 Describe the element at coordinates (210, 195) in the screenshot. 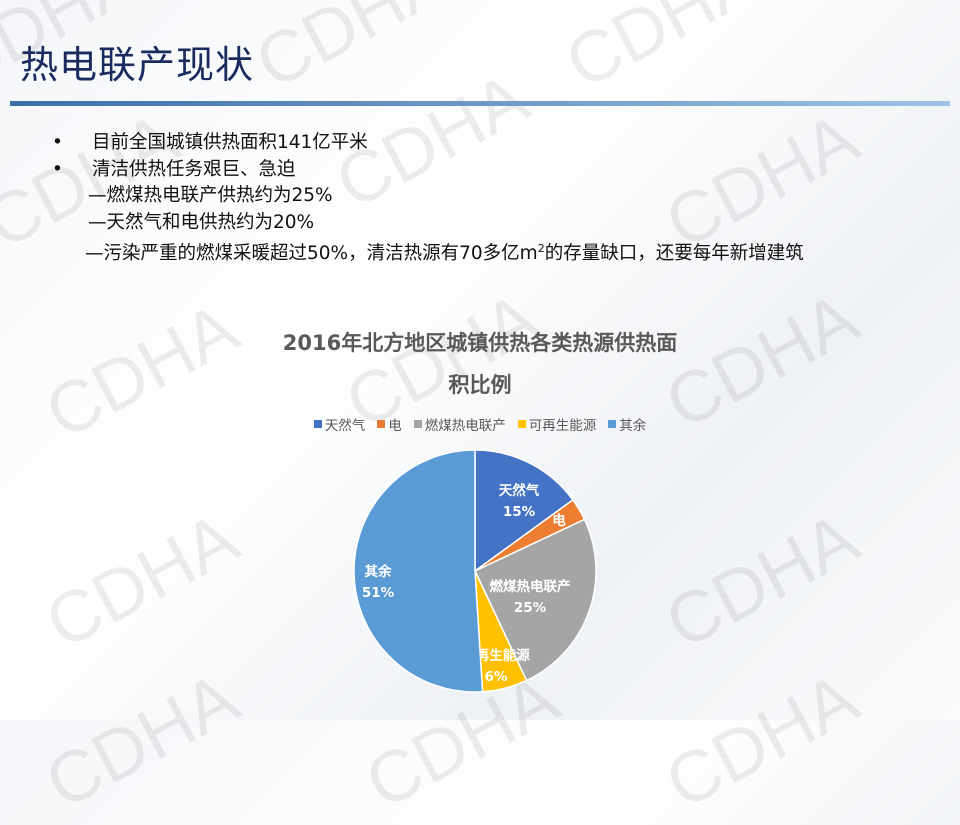

I see `sub-item: —燃煤热电联产供热约为25%` at that location.